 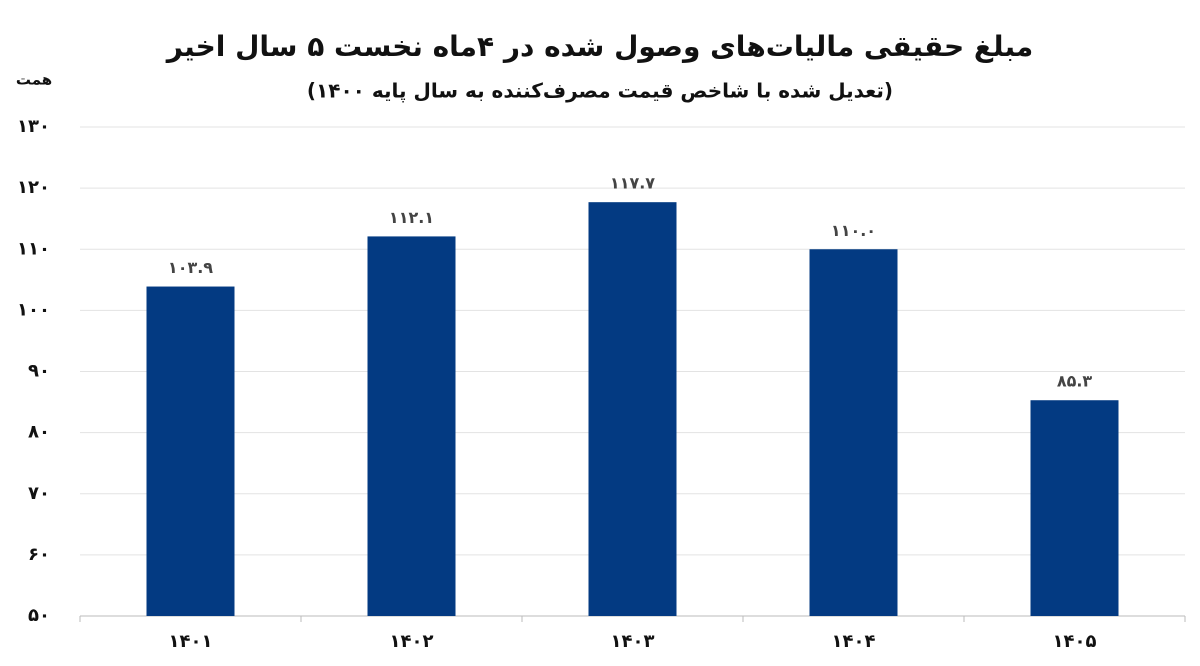 I want to click on x-tick-label: ۱۴۰۳, so click(x=633, y=641).